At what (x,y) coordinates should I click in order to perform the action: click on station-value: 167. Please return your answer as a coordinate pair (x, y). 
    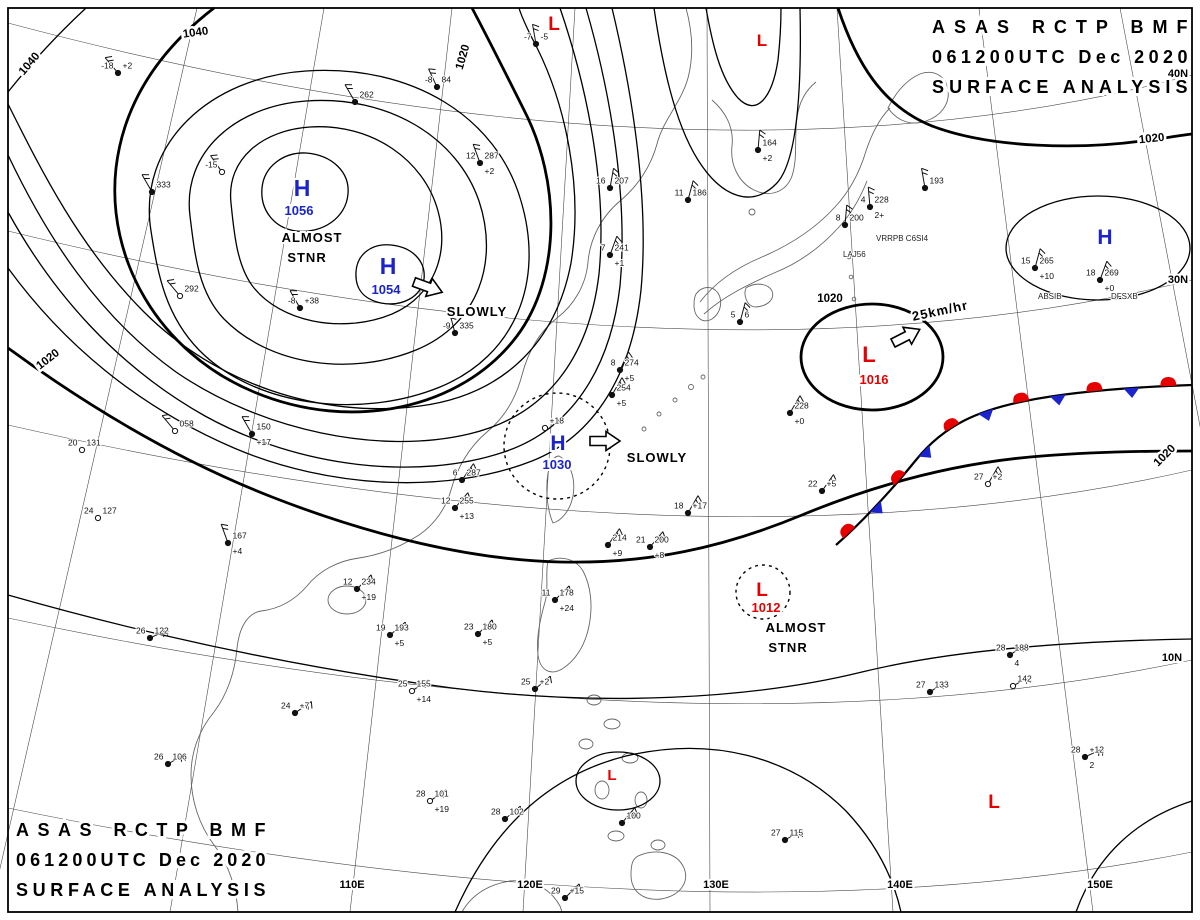
    Looking at the image, I should click on (240, 536).